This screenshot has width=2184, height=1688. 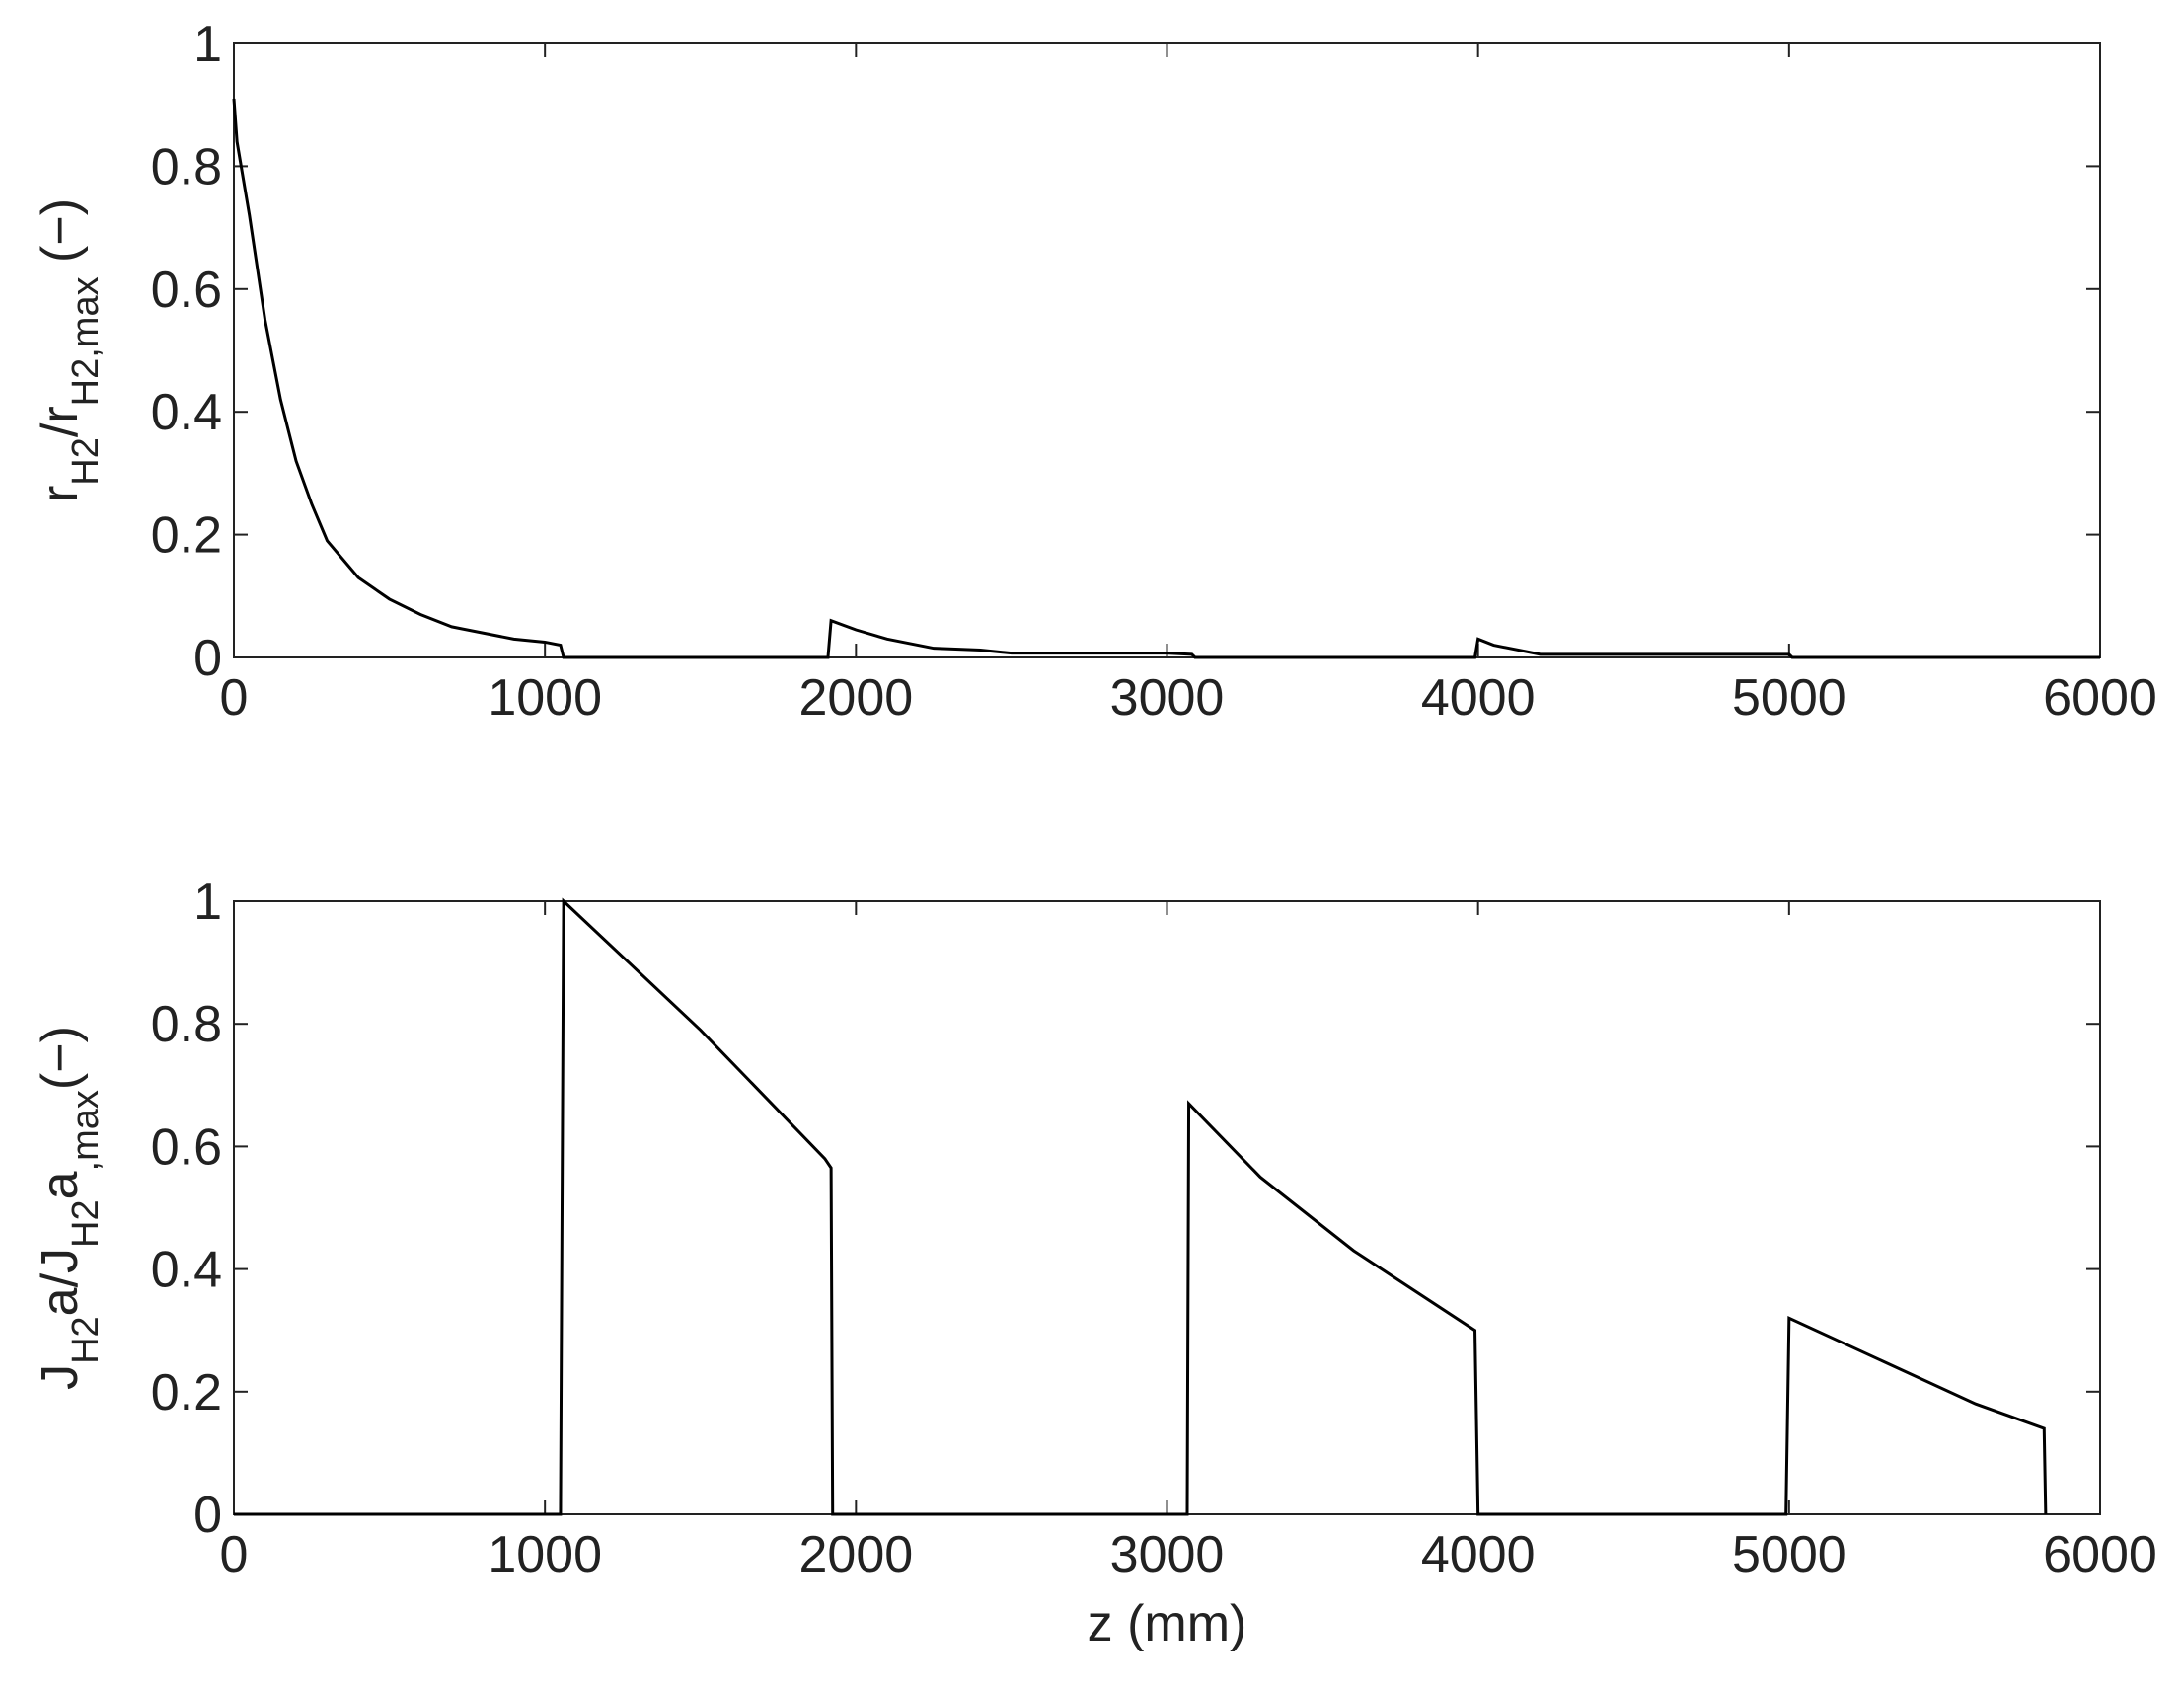 I want to click on y-axis-label-part: ,max, so click(x=86, y=1131).